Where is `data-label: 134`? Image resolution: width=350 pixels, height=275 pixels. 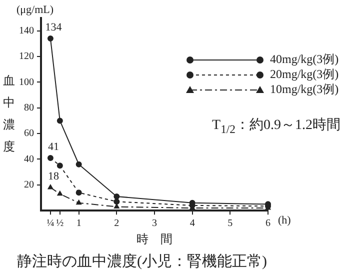
data-label: 134 is located at coordinates (53, 27).